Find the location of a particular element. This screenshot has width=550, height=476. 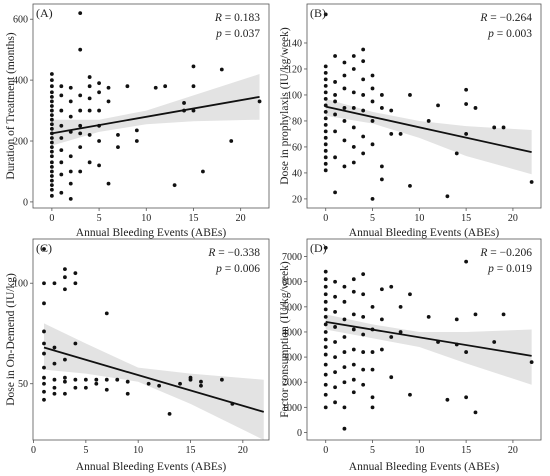

x-axis-title: Annual Bleeding Events (ABEs) is located at coordinates (424, 467).